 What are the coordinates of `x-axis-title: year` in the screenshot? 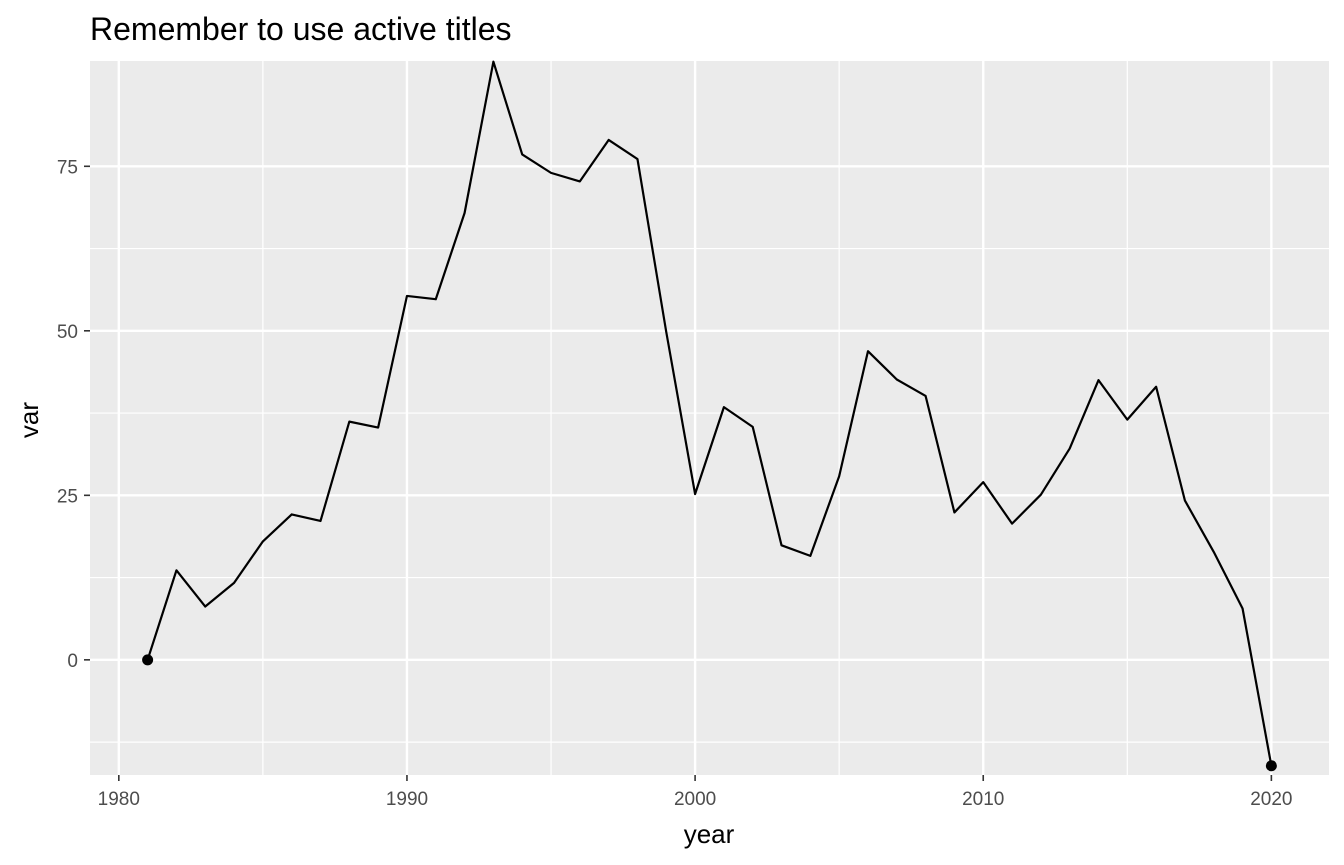 It's located at (709, 834).